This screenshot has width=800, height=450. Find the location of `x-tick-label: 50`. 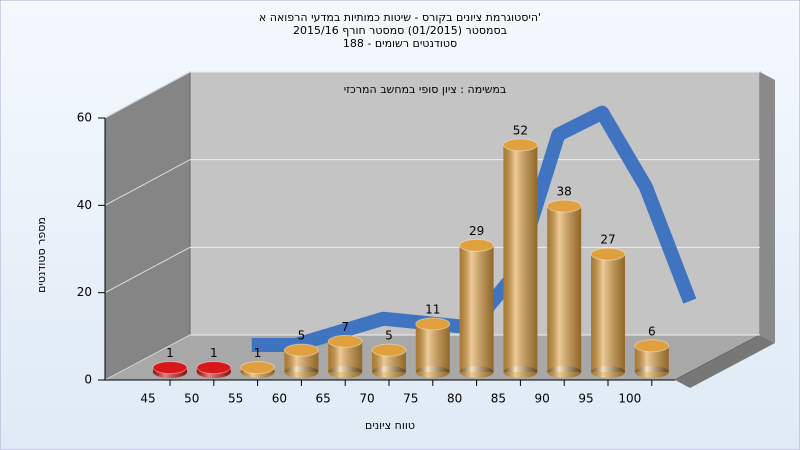

x-tick-label: 50 is located at coordinates (191, 399).